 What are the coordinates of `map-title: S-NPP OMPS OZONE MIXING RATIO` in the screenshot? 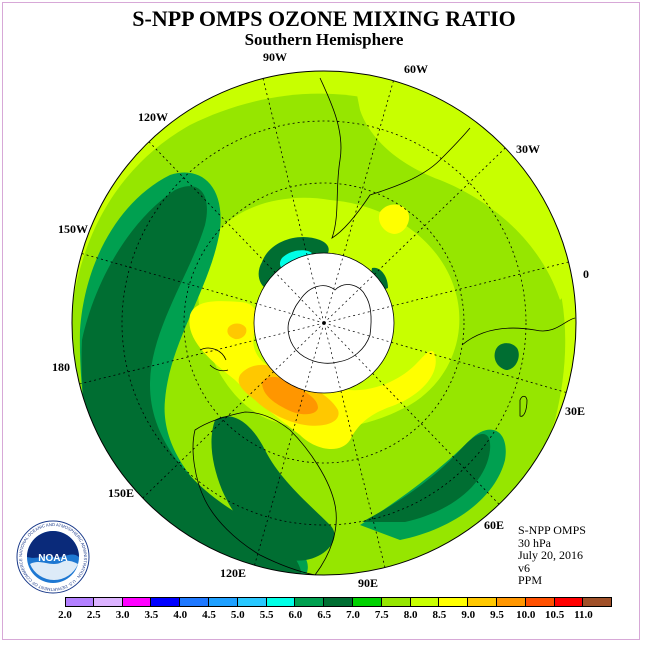 It's located at (324, 18).